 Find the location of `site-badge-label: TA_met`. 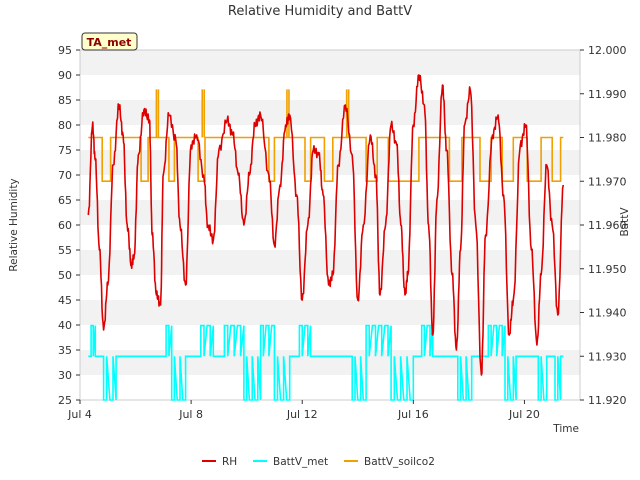

site-badge-label: TA_met is located at coordinates (109, 42).